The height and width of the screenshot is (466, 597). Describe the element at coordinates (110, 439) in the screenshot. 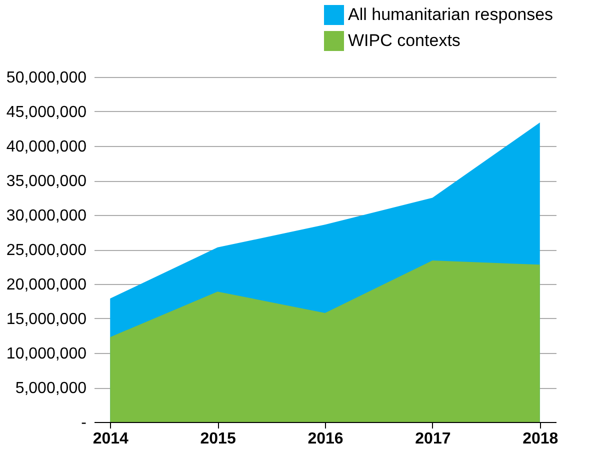

I see `x-tick-label: 2014` at that location.